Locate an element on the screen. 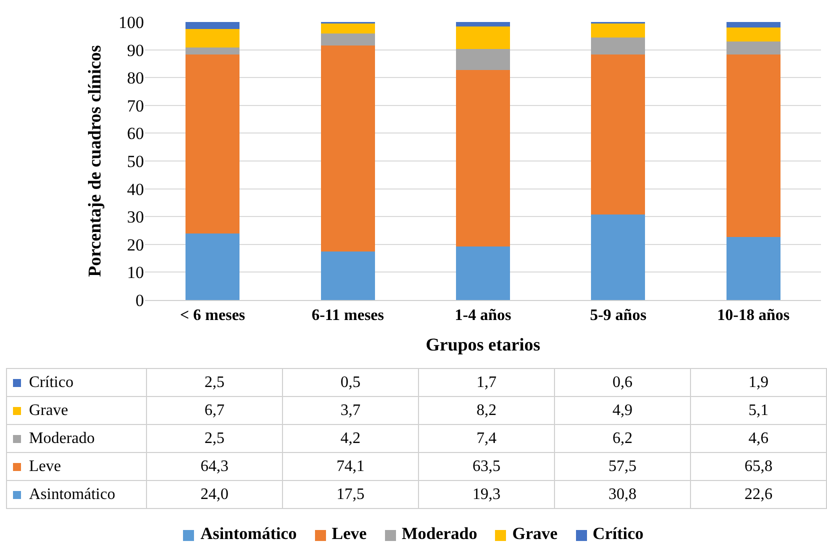 Image resolution: width=827 pixels, height=542 pixels. y-tick-label: 20 is located at coordinates (135, 244).